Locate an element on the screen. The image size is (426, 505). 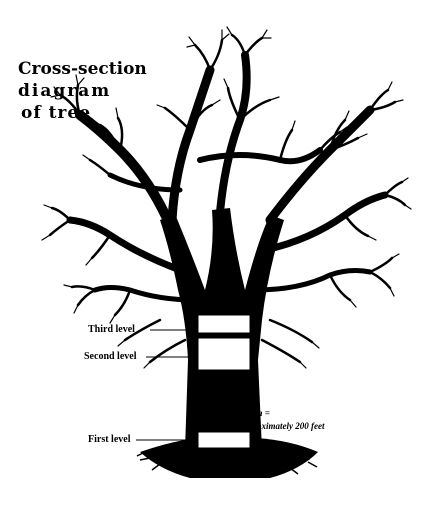
title-line-1: Cross-section is located at coordinates (82, 69).